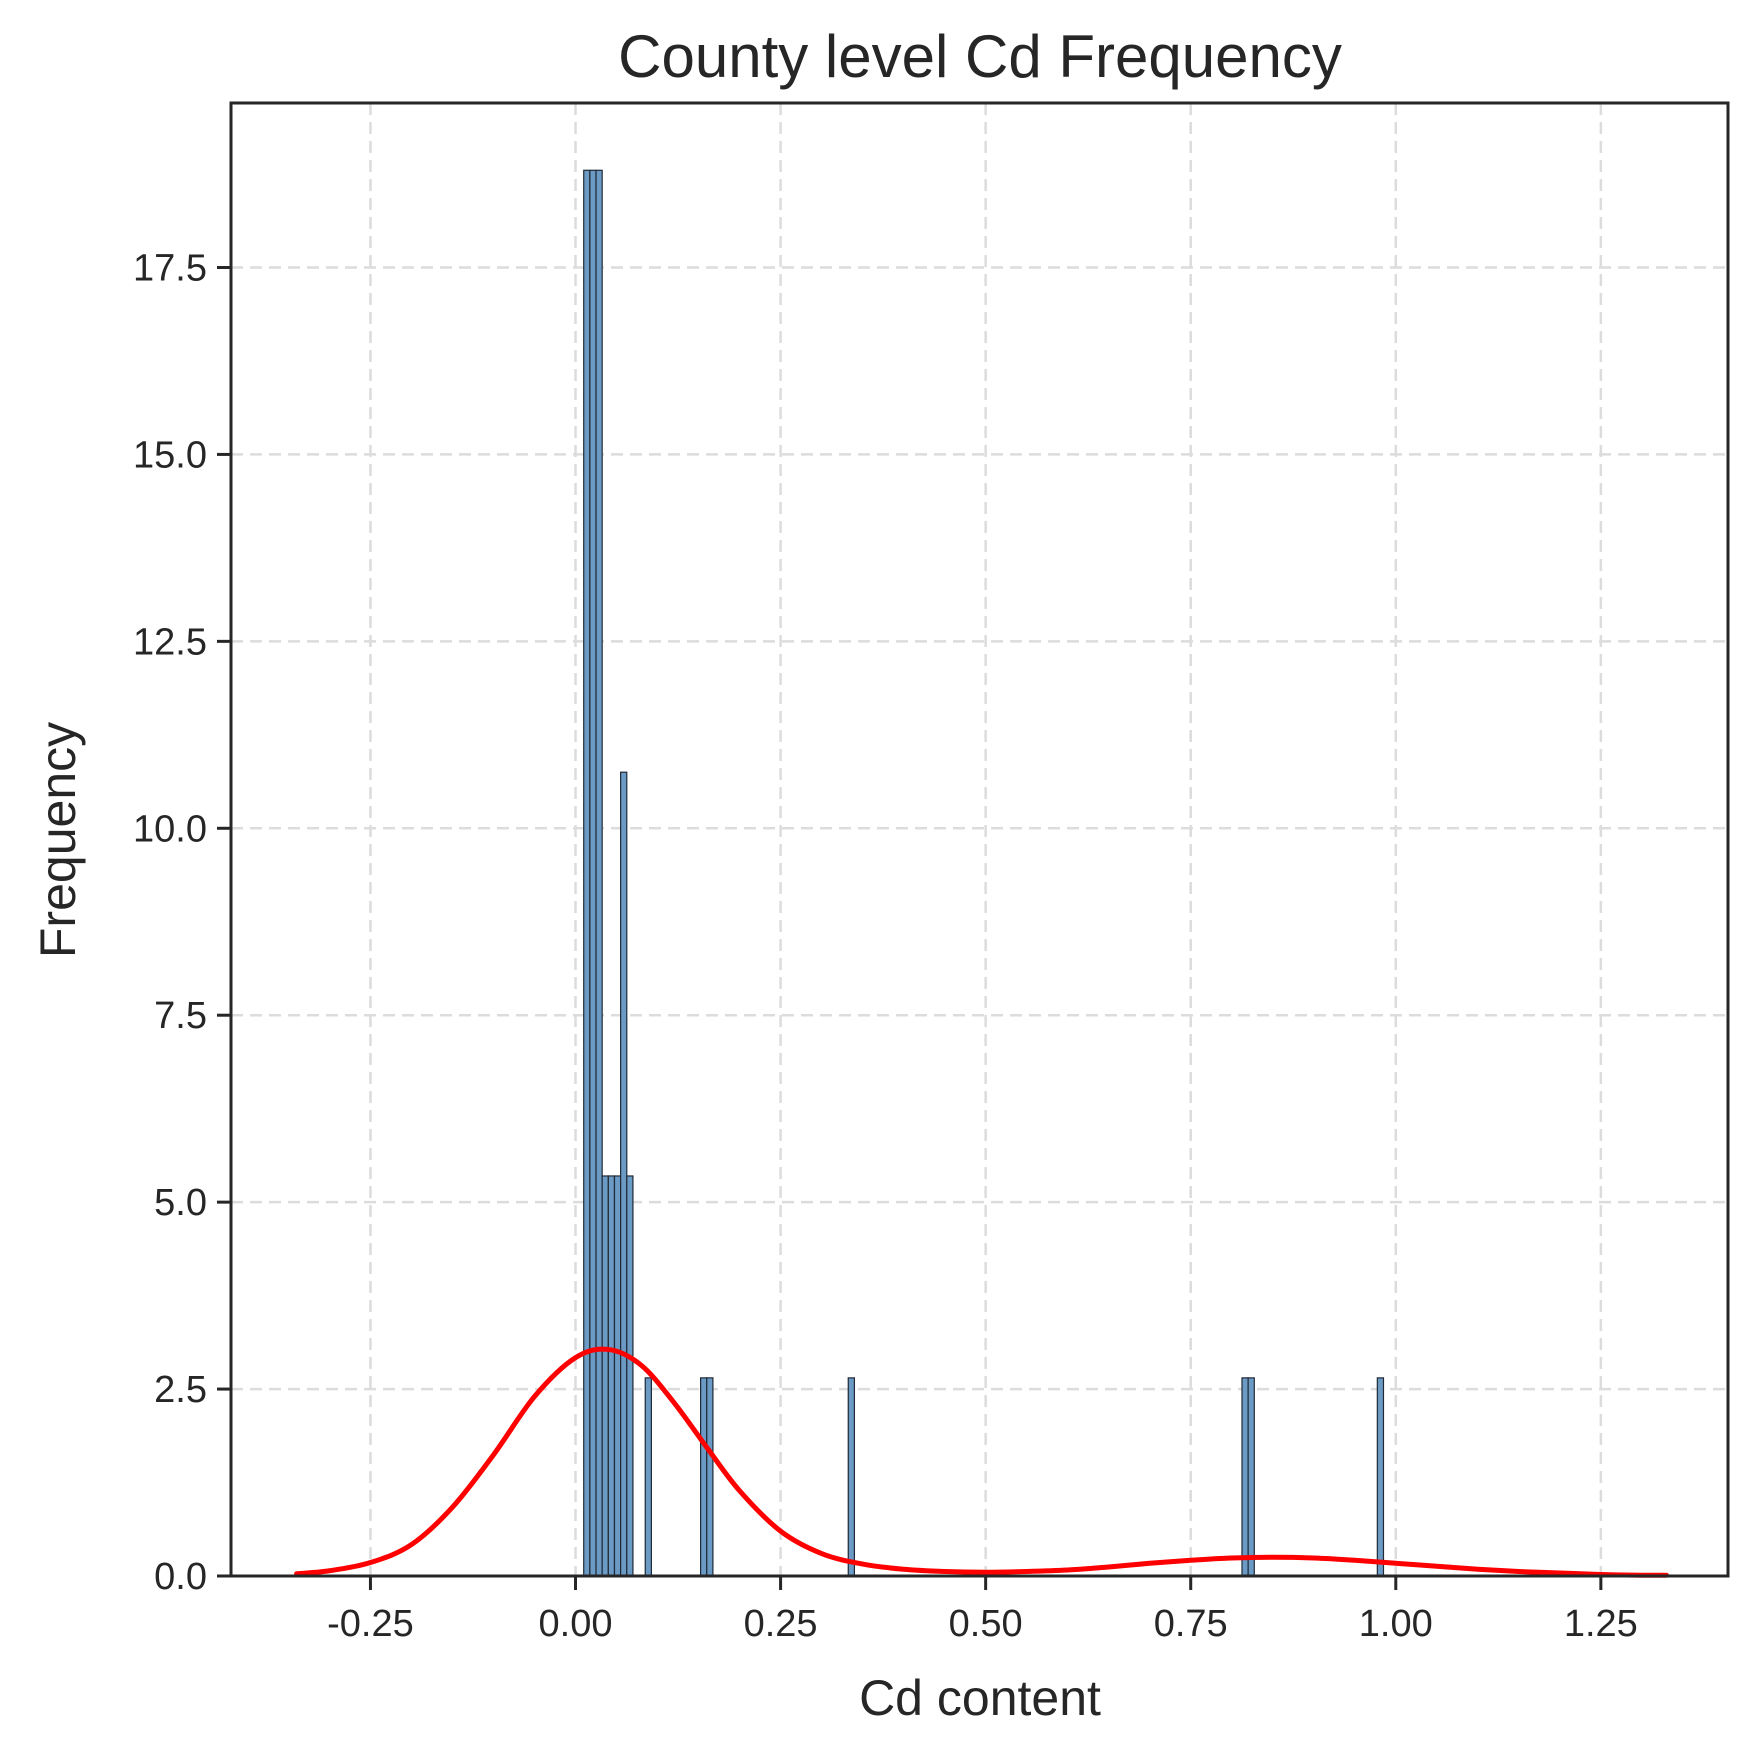  What do you see at coordinates (182, 922) in the screenshot?
I see `y-axis-ticks: 0.0 2.5 5.0 7.5 10.0 12.5 15.0 17.5` at bounding box center [182, 922].